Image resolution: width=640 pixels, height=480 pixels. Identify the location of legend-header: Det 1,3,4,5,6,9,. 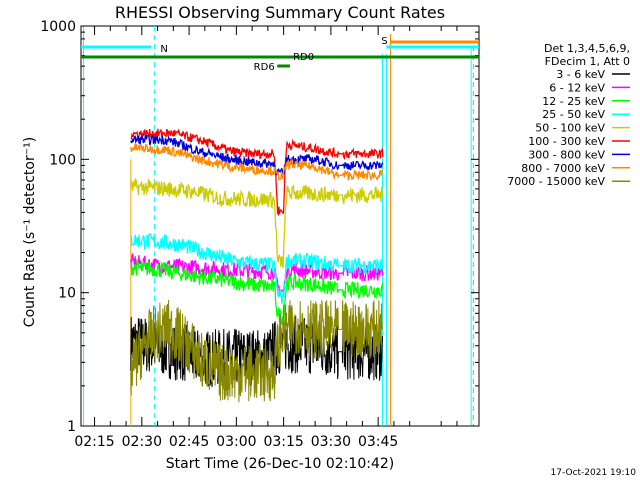
(587, 48).